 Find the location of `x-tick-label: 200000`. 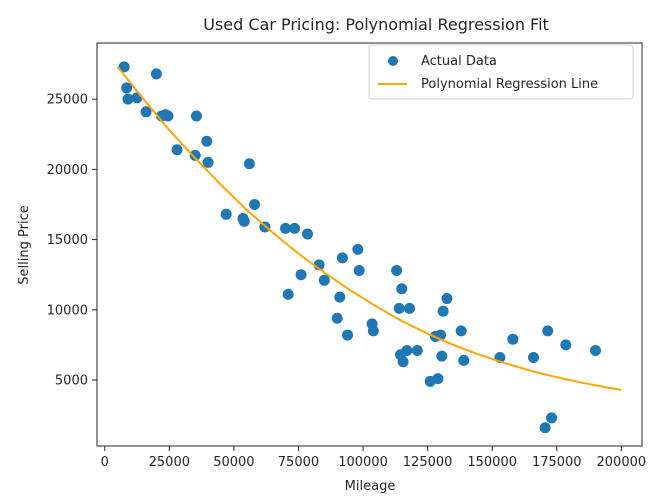

x-tick-label: 200000 is located at coordinates (622, 462).